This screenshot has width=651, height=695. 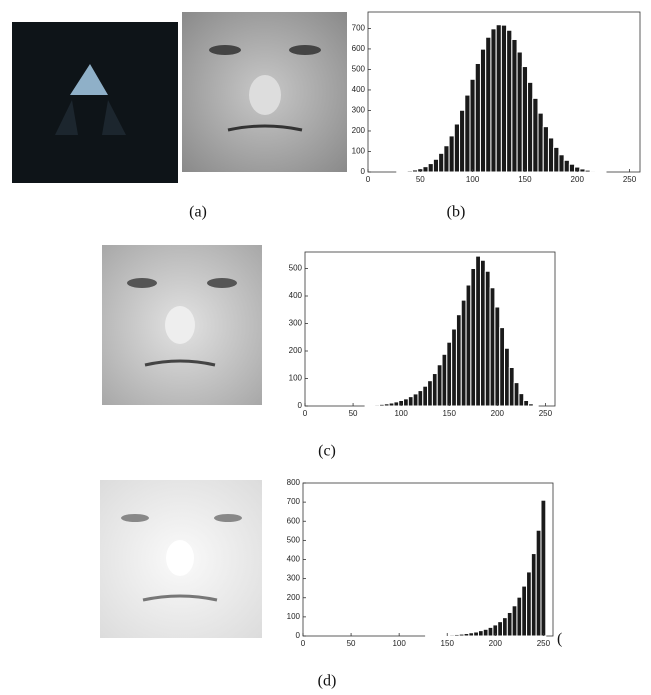 What do you see at coordinates (182, 325) in the screenshot?
I see `image-c` at bounding box center [182, 325].